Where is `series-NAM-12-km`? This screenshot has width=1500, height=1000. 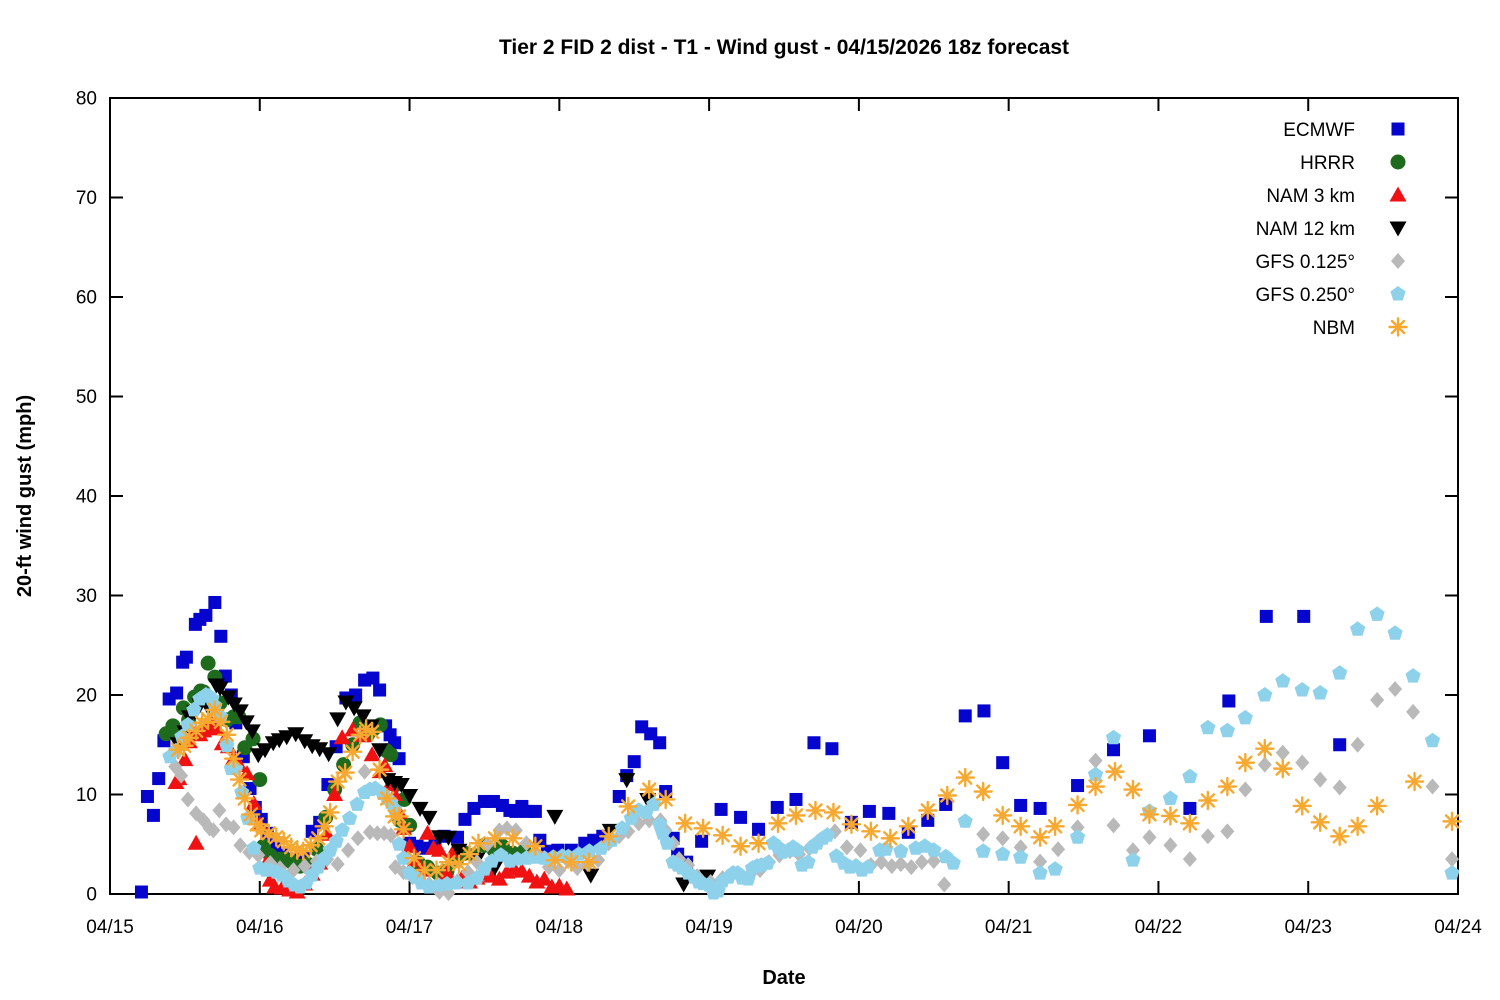
series-NAM-12-km is located at coordinates (443, 785).